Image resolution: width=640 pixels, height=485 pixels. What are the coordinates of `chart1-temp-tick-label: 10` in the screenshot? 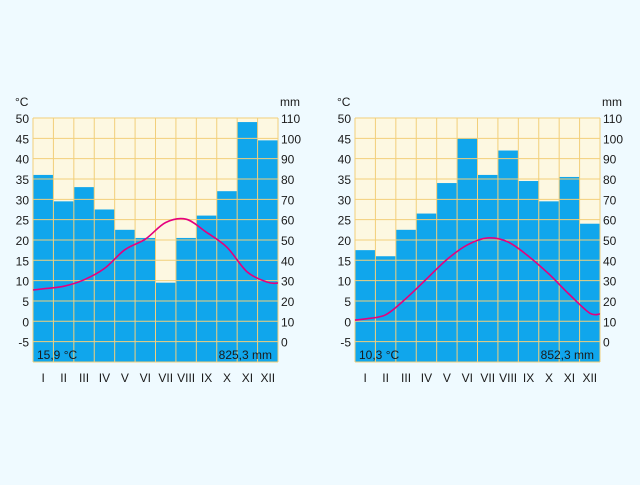 It's located at (23, 282).